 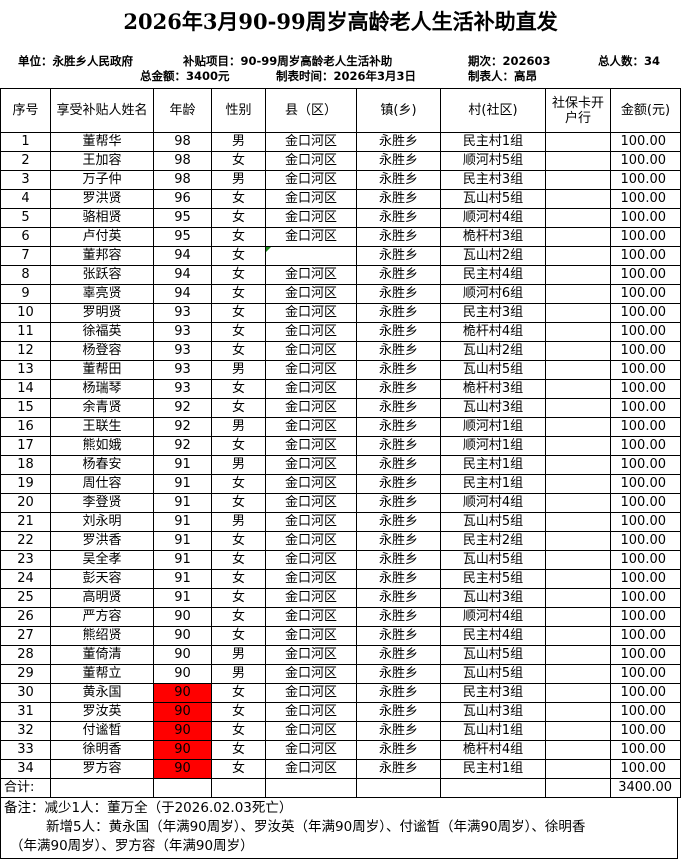 What do you see at coordinates (182, 180) in the screenshot?
I see `cell-age: 98` at bounding box center [182, 180].